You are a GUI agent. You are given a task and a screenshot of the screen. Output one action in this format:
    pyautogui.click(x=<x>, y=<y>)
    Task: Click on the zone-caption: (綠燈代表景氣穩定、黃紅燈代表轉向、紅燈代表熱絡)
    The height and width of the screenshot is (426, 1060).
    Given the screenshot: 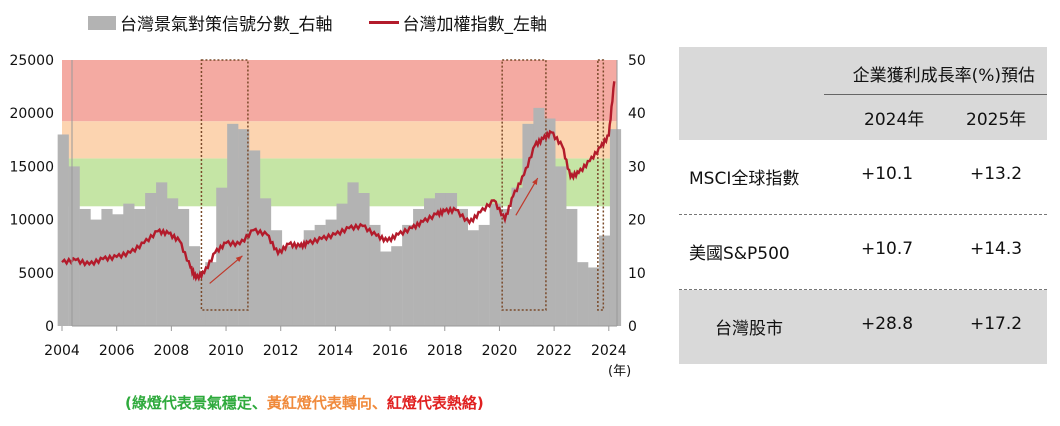 What is the action you would take?
    pyautogui.click(x=304, y=402)
    